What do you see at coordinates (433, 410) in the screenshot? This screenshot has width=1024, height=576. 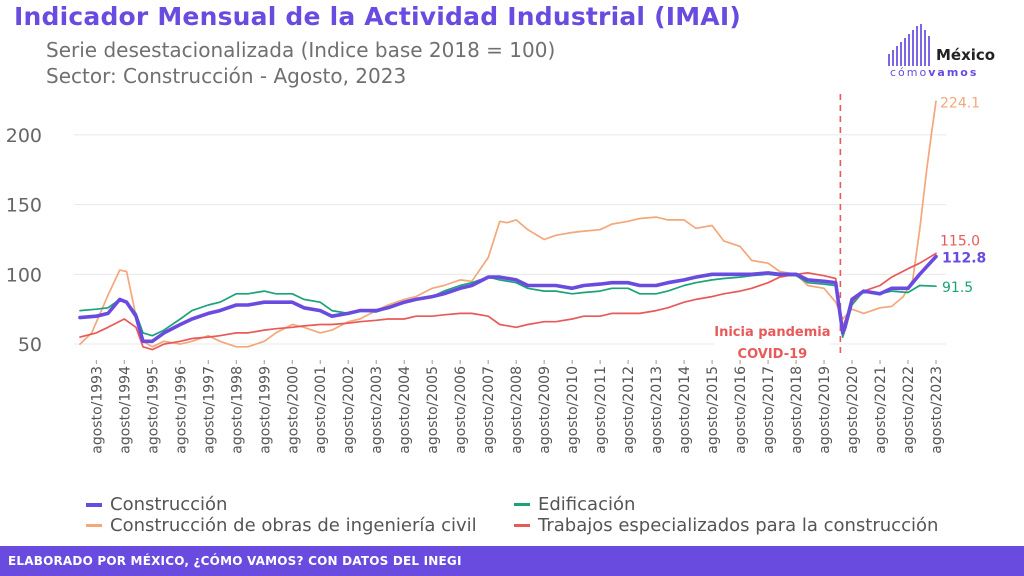 I see `x-tick-label: agosto/2005` at bounding box center [433, 410].